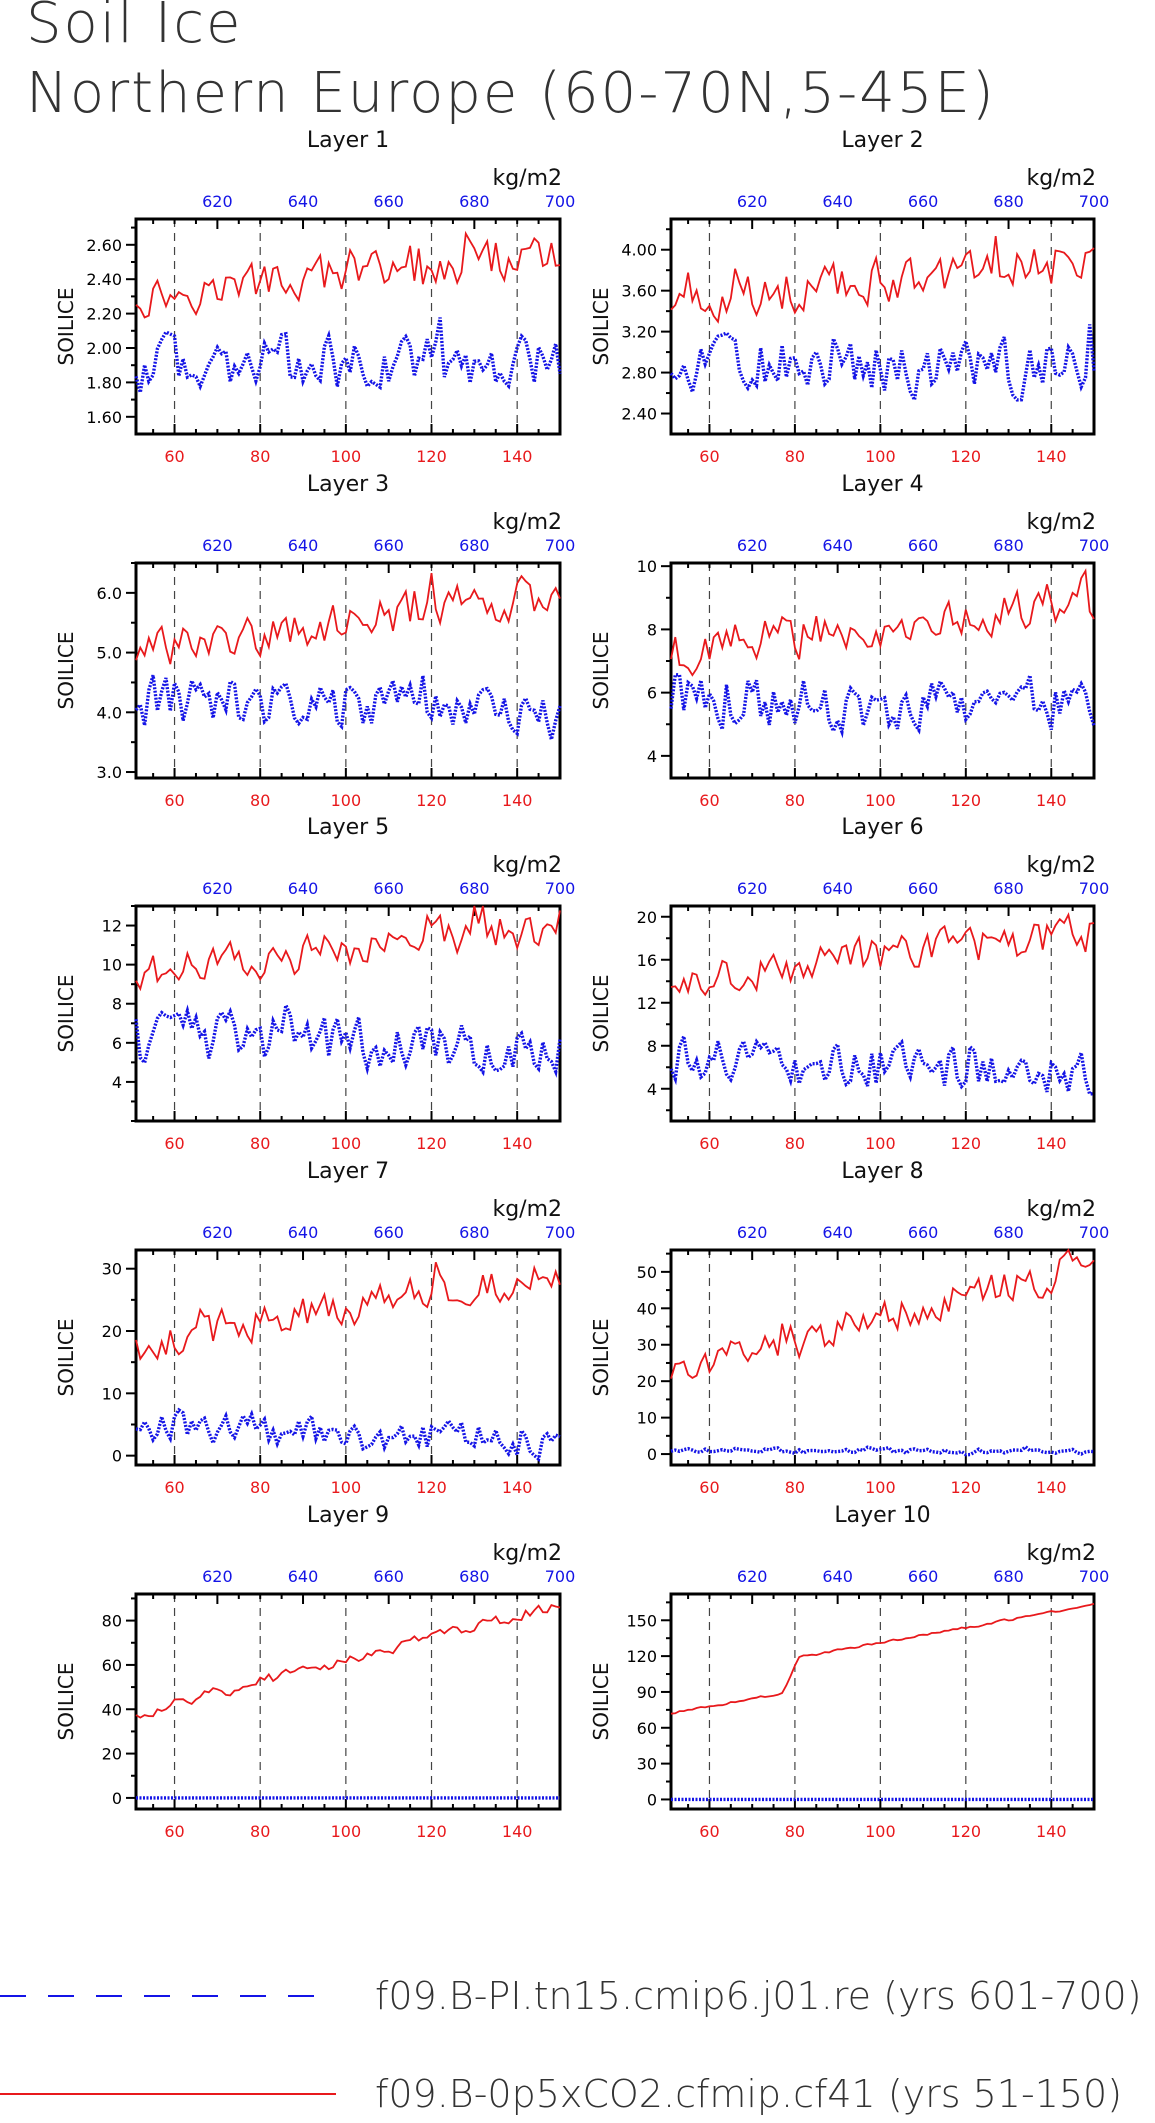 The image size is (1155, 2123). I want to click on panel-title: Layer 1, so click(348, 140).